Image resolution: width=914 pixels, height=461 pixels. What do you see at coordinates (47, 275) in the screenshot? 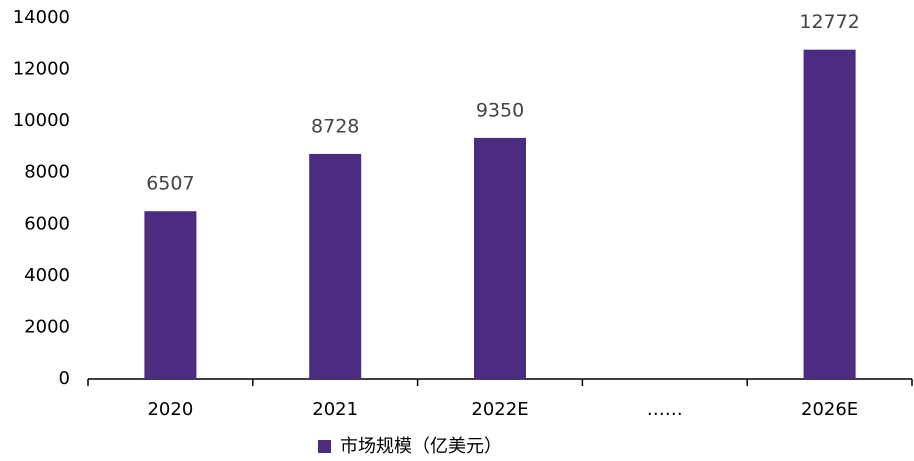
I see `y-tick-label: 4000` at bounding box center [47, 275].